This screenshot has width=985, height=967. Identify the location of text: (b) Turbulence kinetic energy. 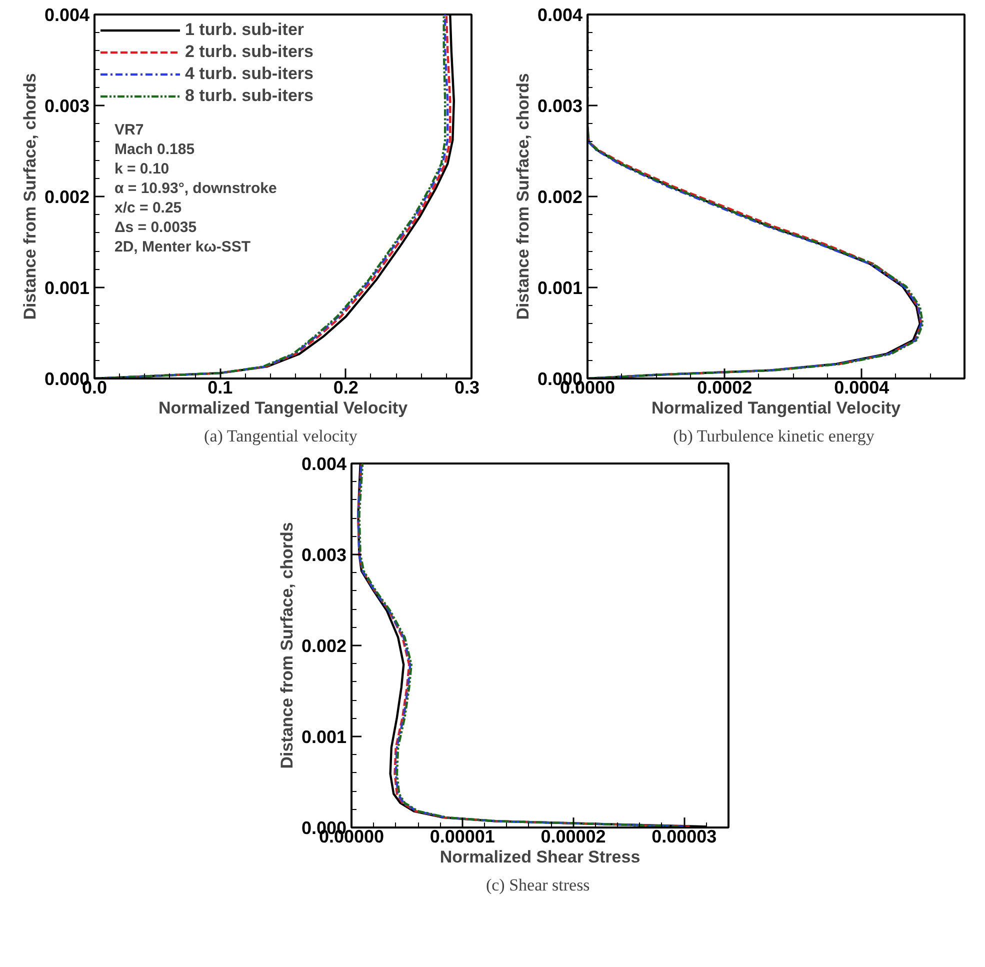
(774, 436).